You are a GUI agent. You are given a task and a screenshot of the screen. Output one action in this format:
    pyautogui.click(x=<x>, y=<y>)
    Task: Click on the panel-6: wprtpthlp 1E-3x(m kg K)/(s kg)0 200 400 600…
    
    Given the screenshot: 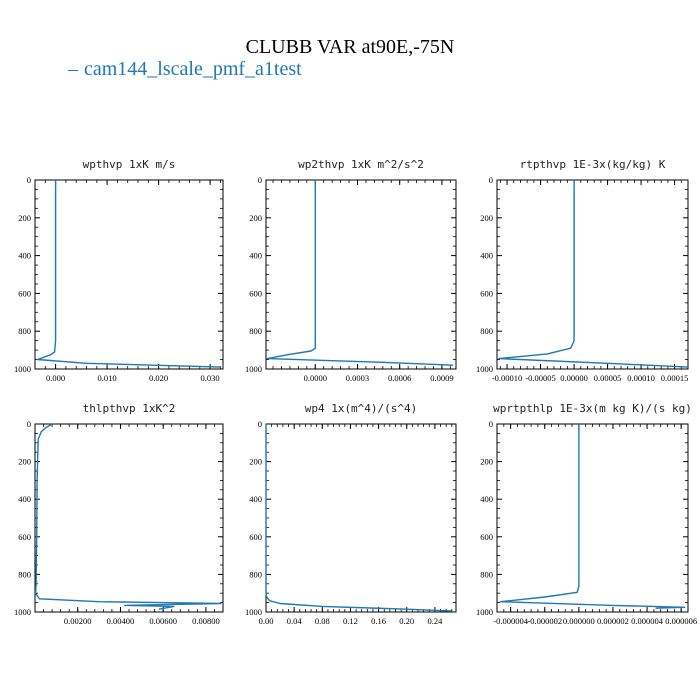 What is the action you would take?
    pyautogui.click(x=586, y=514)
    